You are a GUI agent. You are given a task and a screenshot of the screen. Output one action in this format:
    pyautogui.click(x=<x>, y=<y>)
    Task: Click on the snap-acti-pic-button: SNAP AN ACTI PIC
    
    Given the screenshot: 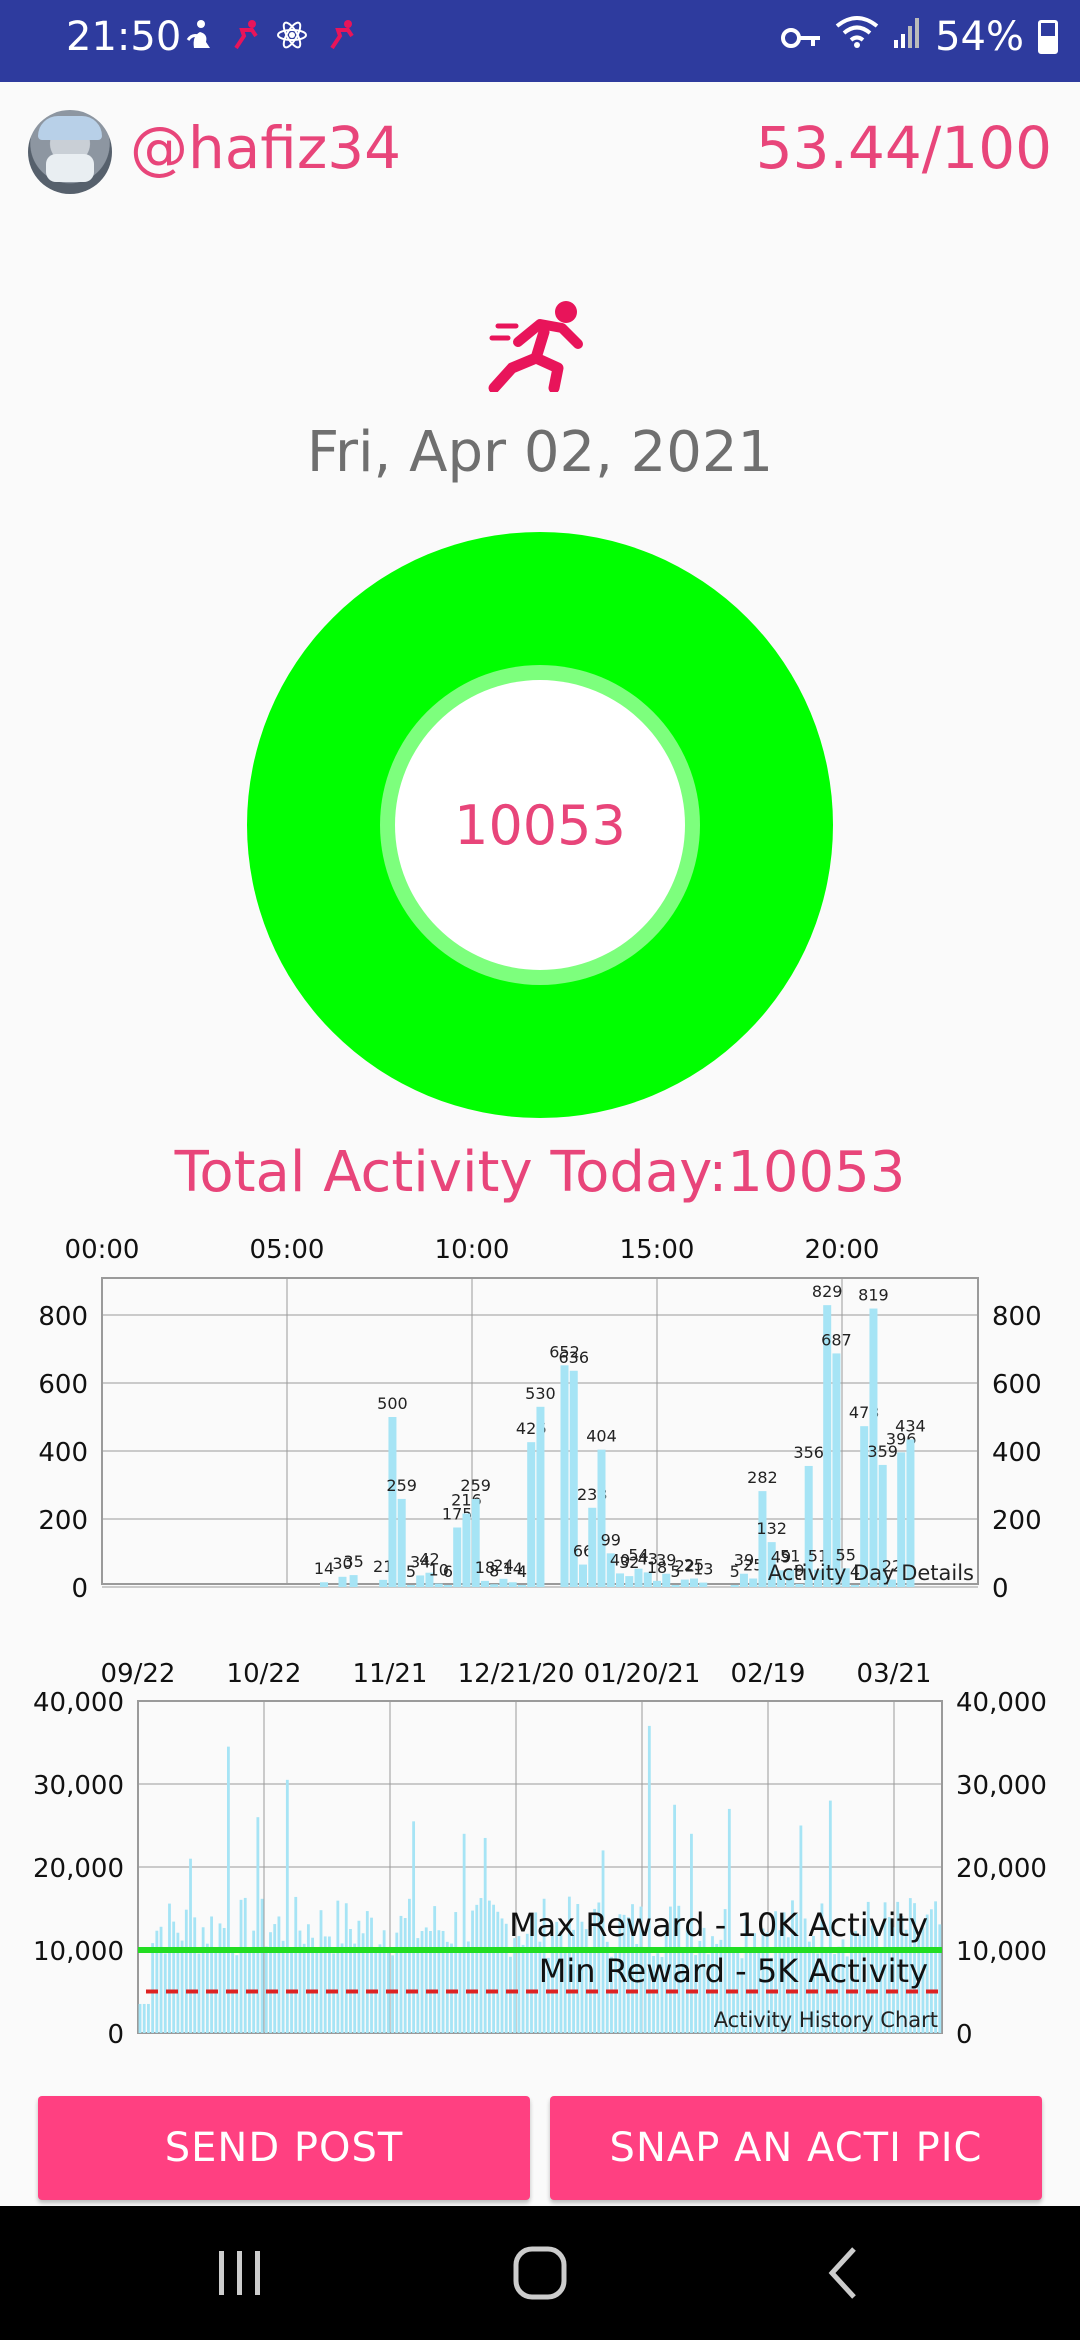 What is the action you would take?
    pyautogui.click(x=796, y=2148)
    